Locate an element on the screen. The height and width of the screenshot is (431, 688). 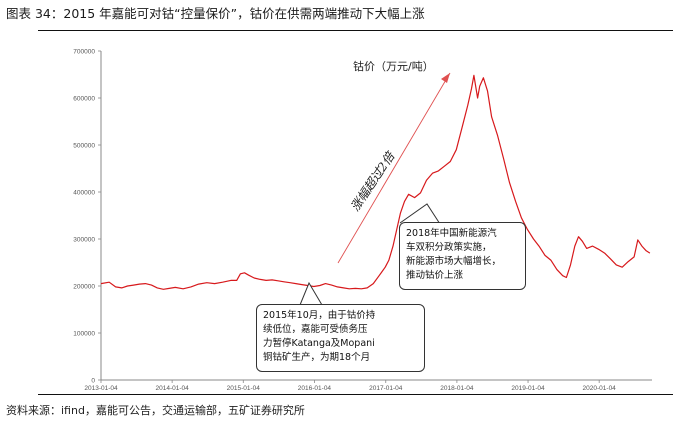
x-tick-label: 2016-01-04 is located at coordinates (315, 388).